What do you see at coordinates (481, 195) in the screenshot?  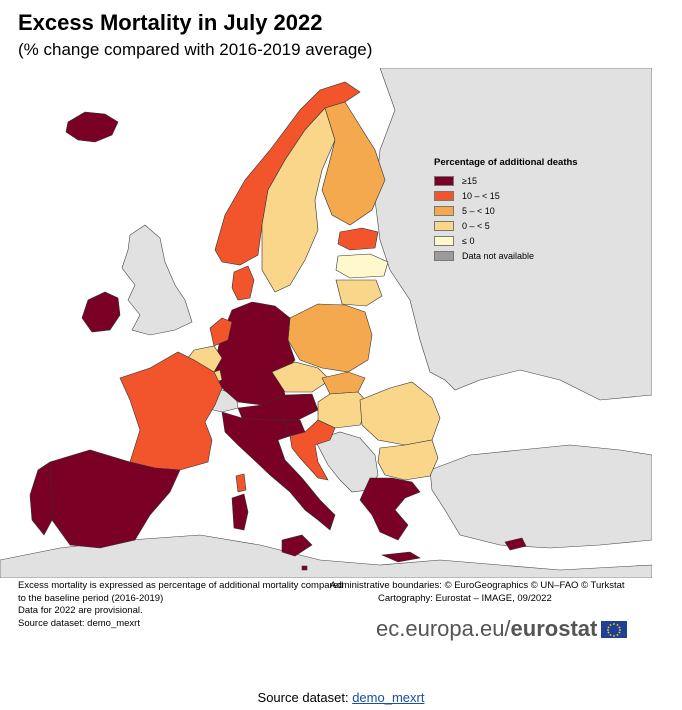 I see `legend-label: 10 – < 15` at bounding box center [481, 195].